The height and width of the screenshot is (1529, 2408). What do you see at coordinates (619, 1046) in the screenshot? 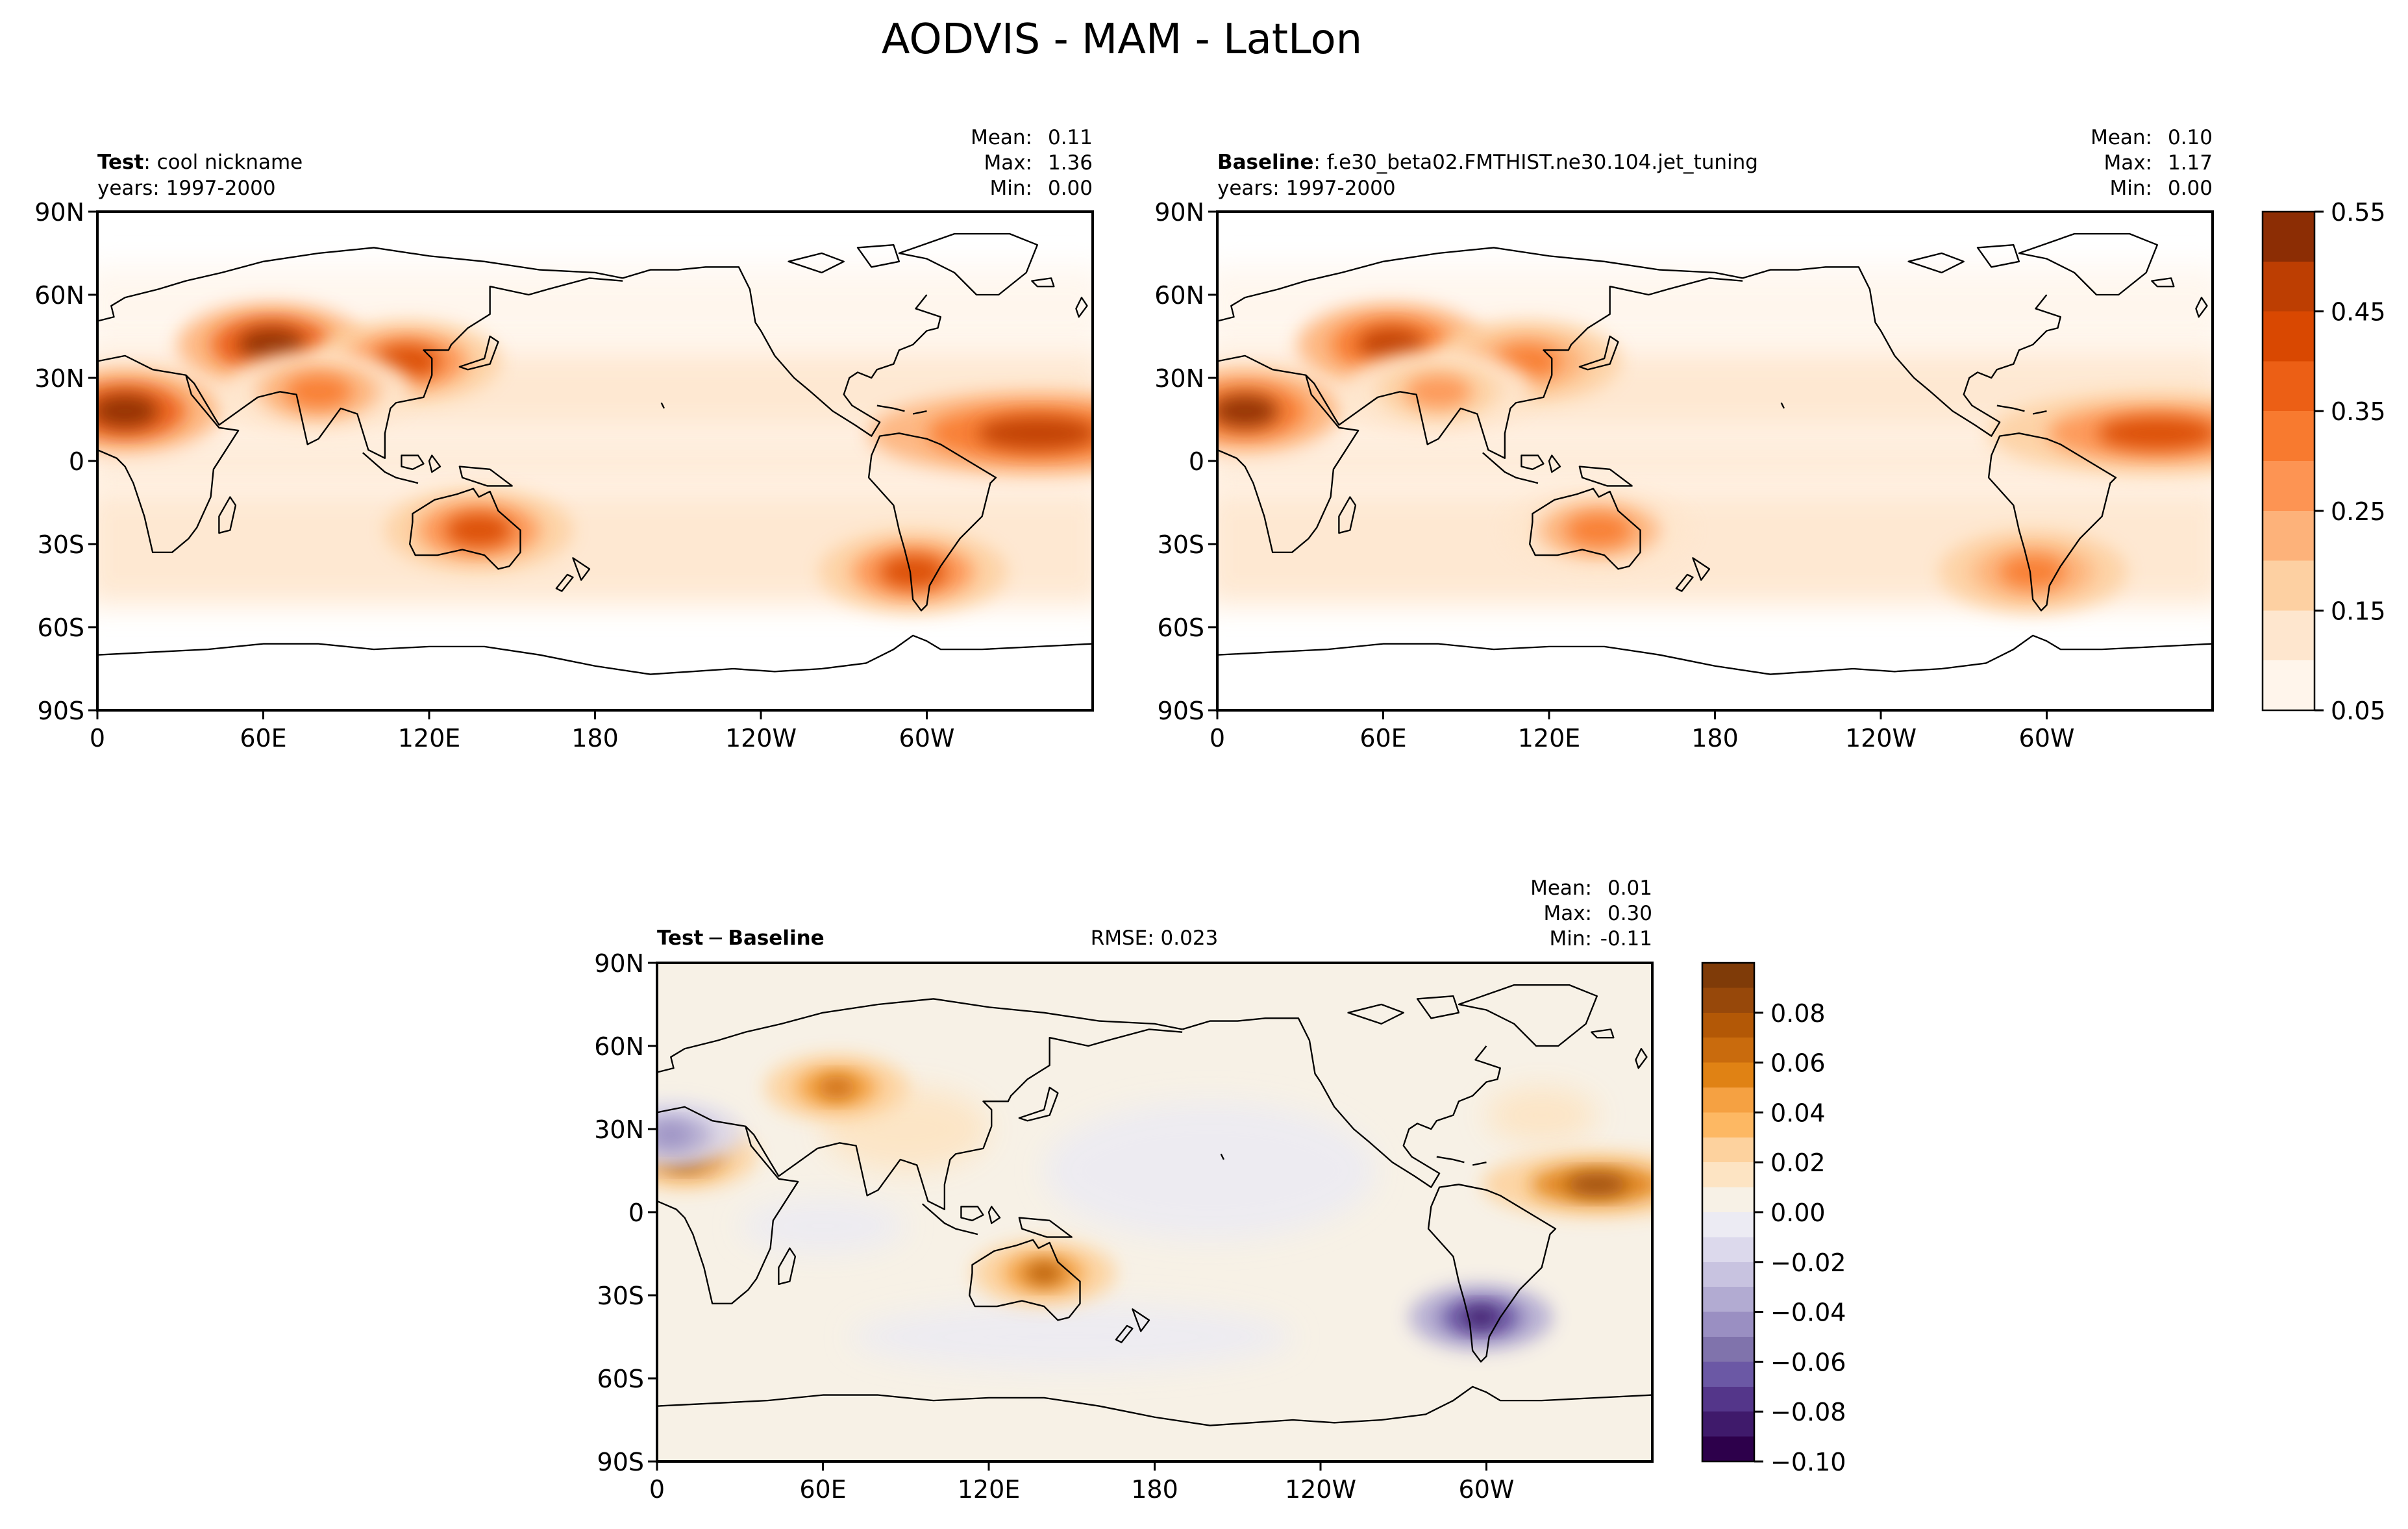
I see `diff-ytick-label: 60N` at bounding box center [619, 1046].